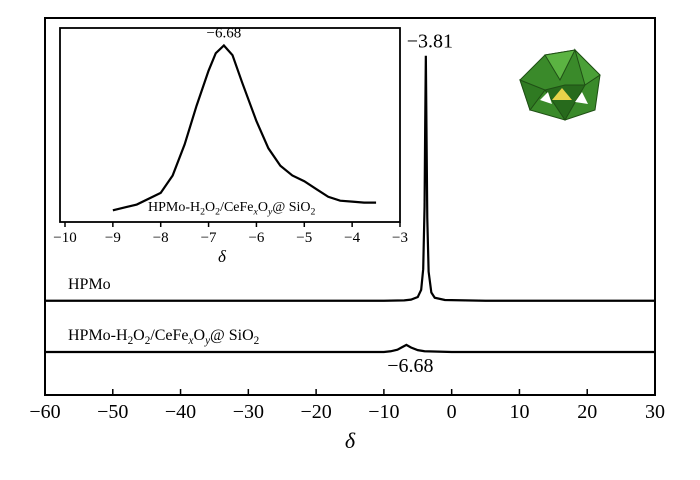 Image resolution: width=700 pixels, height=480 pixels. I want to click on x-tick-label: 0, so click(452, 412).